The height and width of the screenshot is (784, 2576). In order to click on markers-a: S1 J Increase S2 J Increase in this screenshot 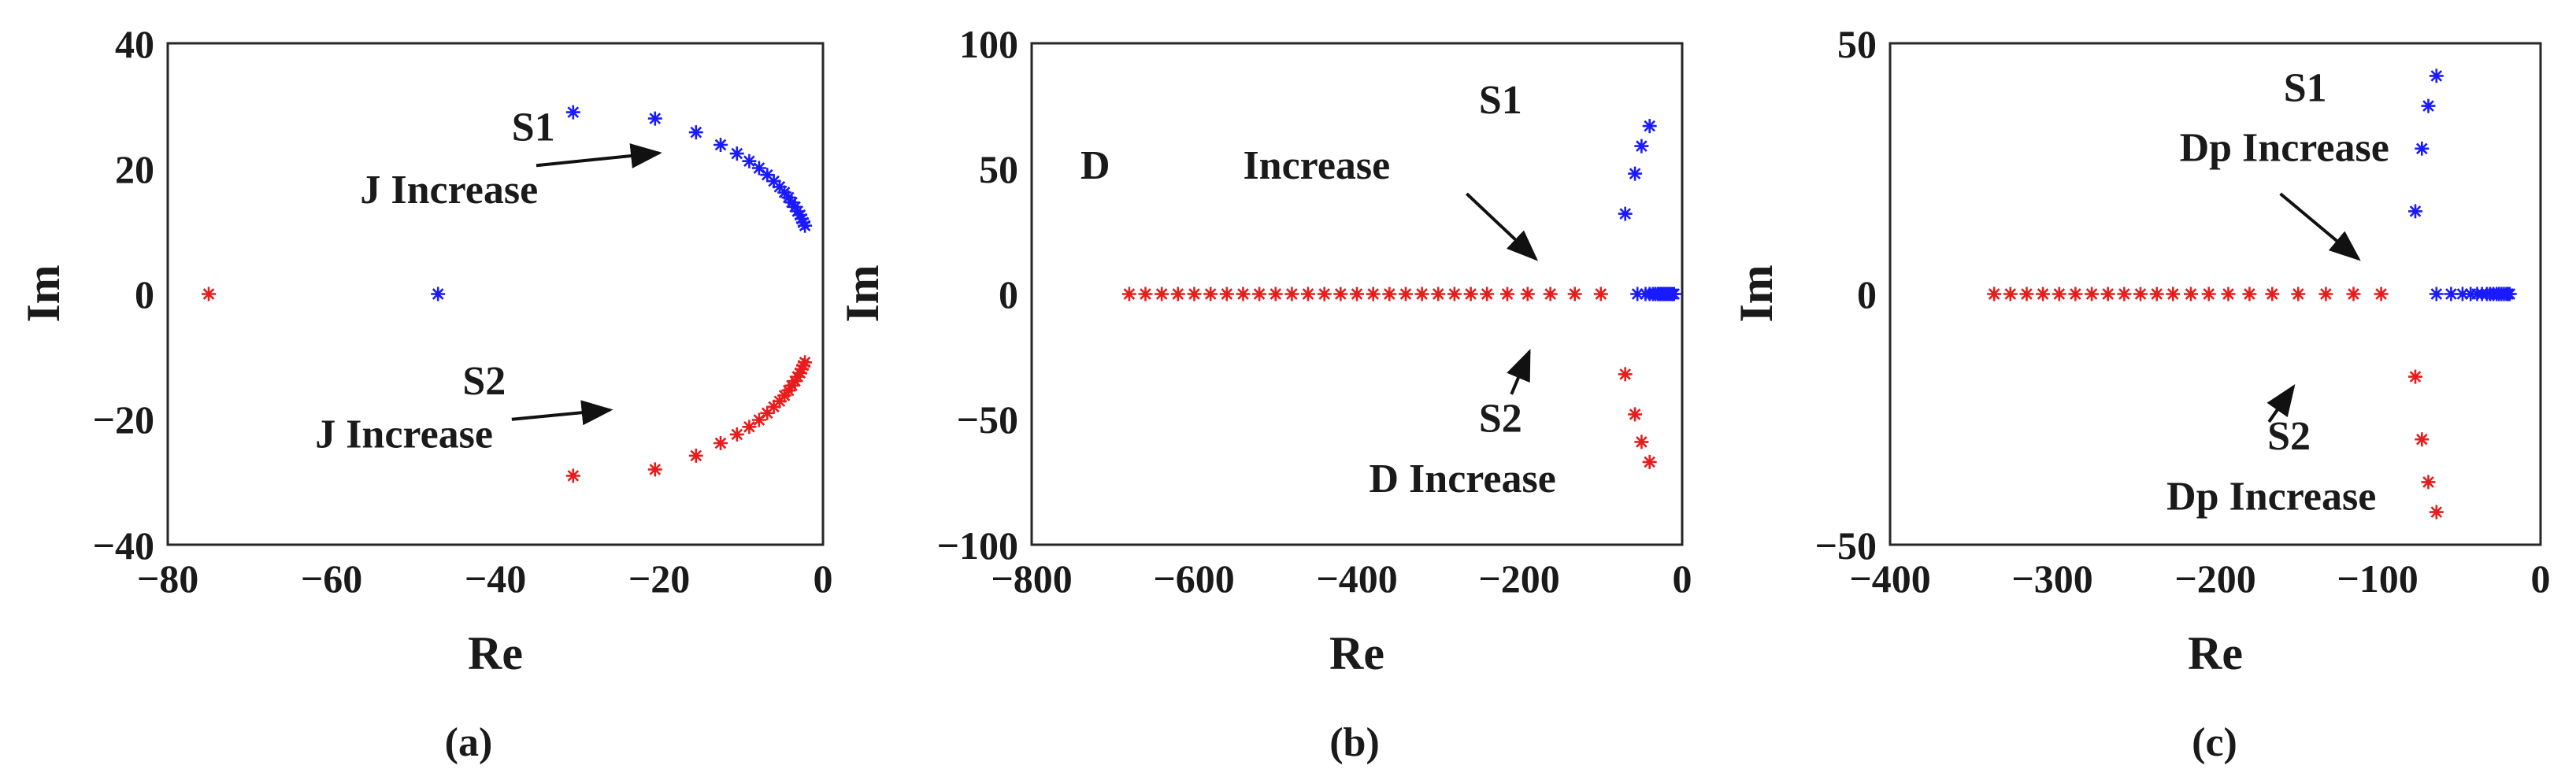, I will do `click(507, 294)`.